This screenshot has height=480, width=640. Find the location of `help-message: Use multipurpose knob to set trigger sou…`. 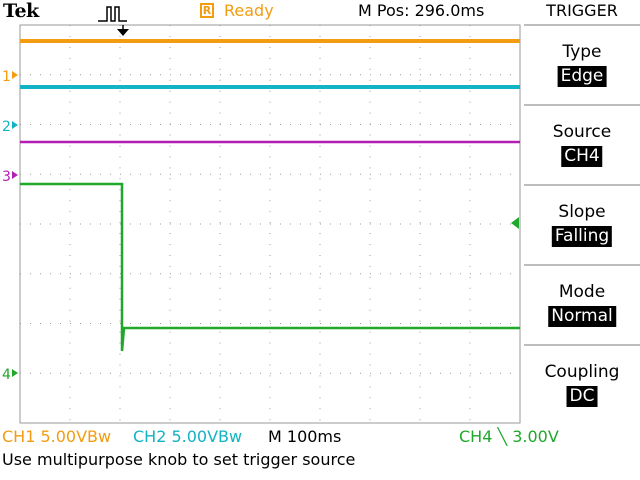

help-message: Use multipurpose knob to set trigger sou… is located at coordinates (179, 459).